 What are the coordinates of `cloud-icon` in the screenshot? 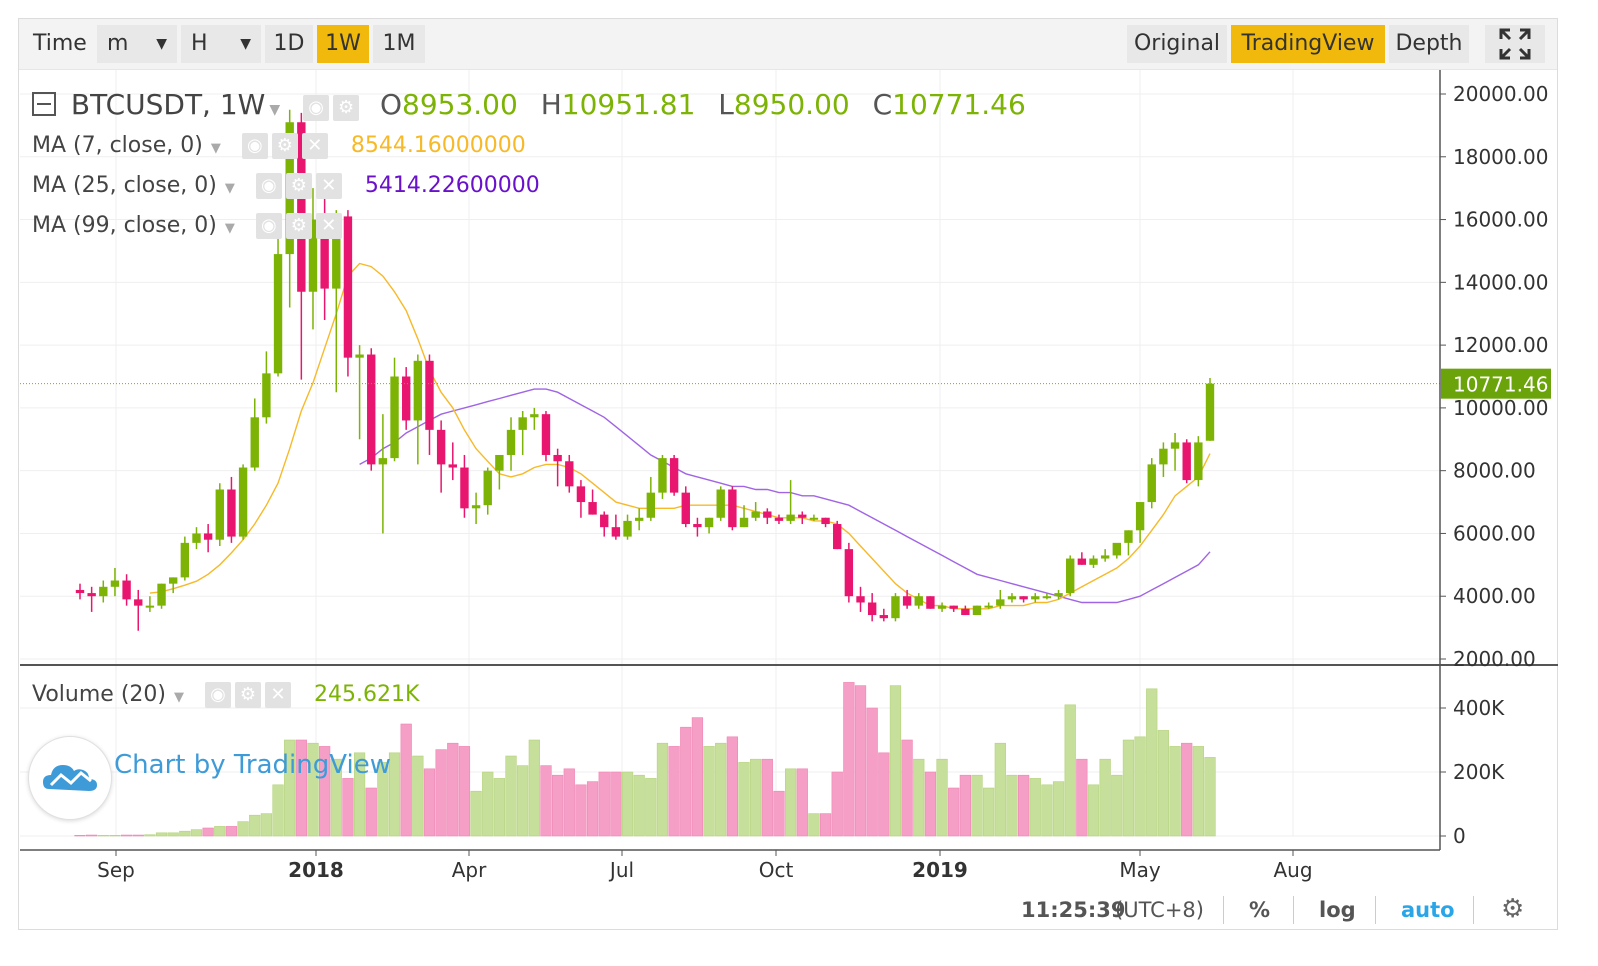 It's located at (70, 778).